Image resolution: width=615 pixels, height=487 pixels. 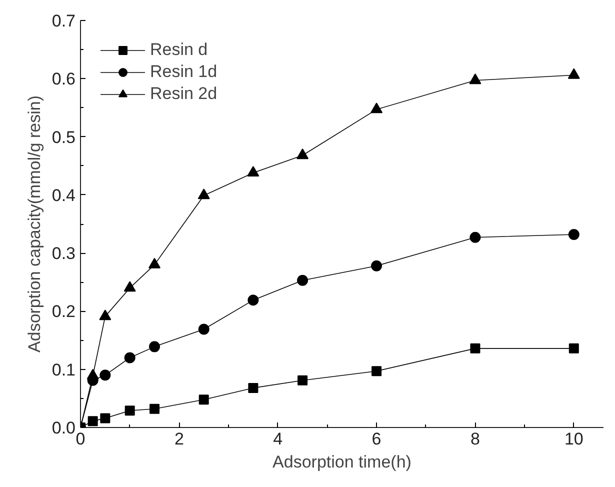 What do you see at coordinates (184, 94) in the screenshot?
I see `legend-label: Resin 2d` at bounding box center [184, 94].